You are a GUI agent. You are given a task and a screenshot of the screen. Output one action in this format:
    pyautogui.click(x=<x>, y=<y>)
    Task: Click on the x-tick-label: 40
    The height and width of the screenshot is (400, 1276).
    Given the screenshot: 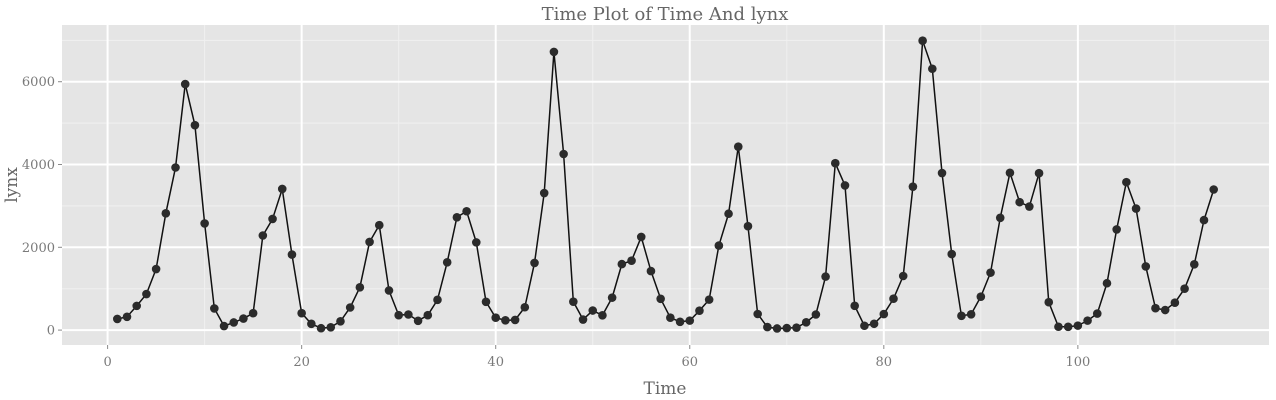 What is the action you would take?
    pyautogui.click(x=495, y=362)
    